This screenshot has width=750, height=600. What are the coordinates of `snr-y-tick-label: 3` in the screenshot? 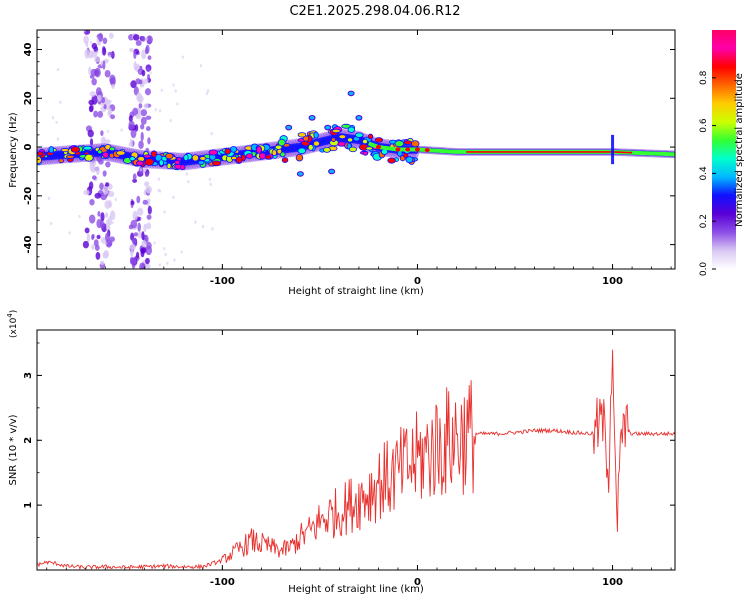 It's located at (28, 375).